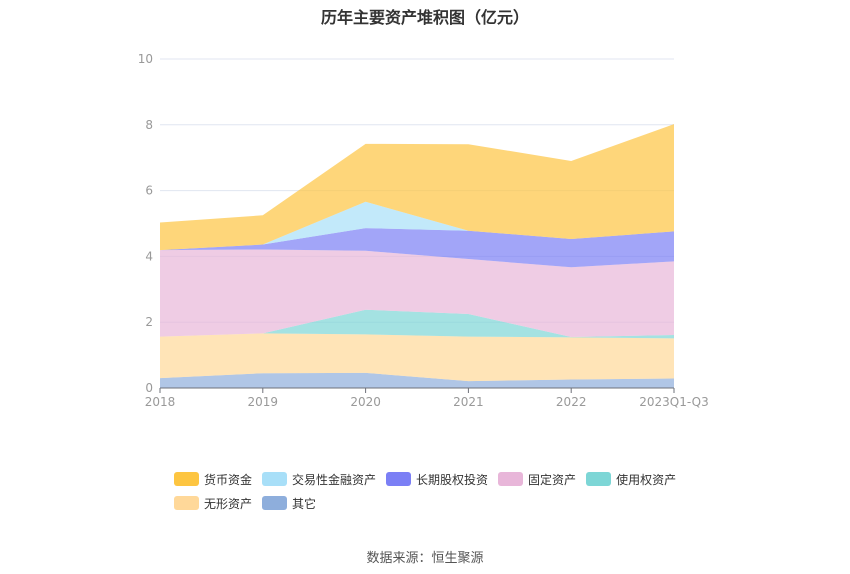  Describe the element at coordinates (145, 59) in the screenshot. I see `y-tick-label: 10` at that location.